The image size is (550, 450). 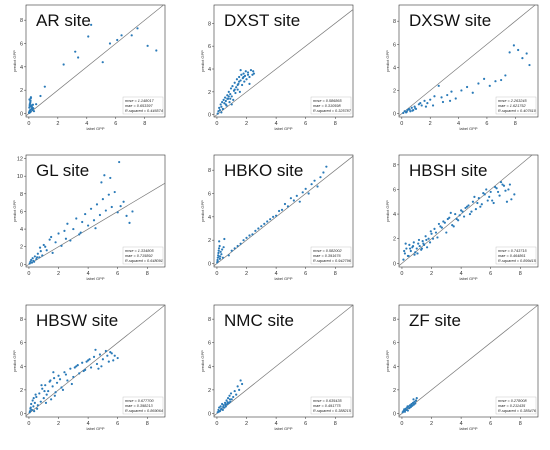 What do you see at coordinates (512, 106) in the screenshot?
I see `stats-line: mae = 1.621752` at bounding box center [512, 106].